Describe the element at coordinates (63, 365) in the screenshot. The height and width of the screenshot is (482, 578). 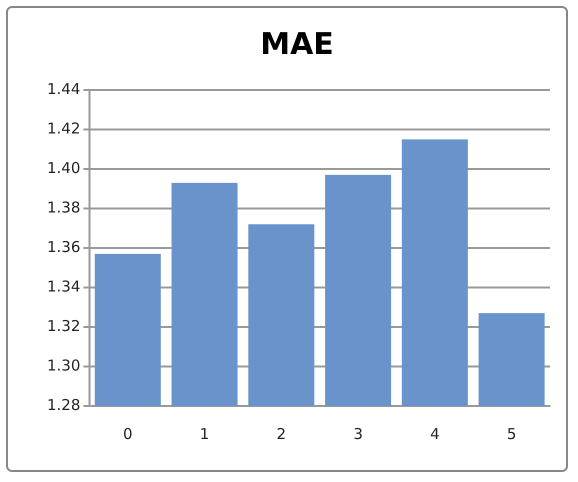
I see `y-tick-label: 1.30` at that location.